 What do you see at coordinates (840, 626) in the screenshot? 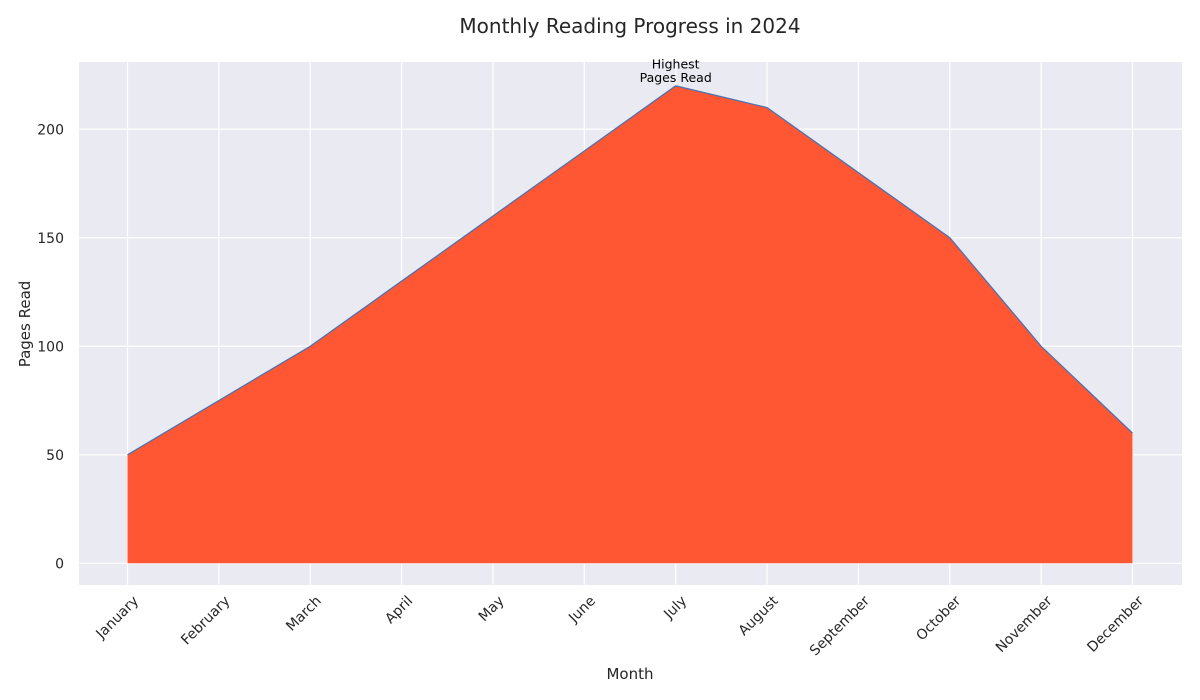
I see `x-tick-label: September` at bounding box center [840, 626].